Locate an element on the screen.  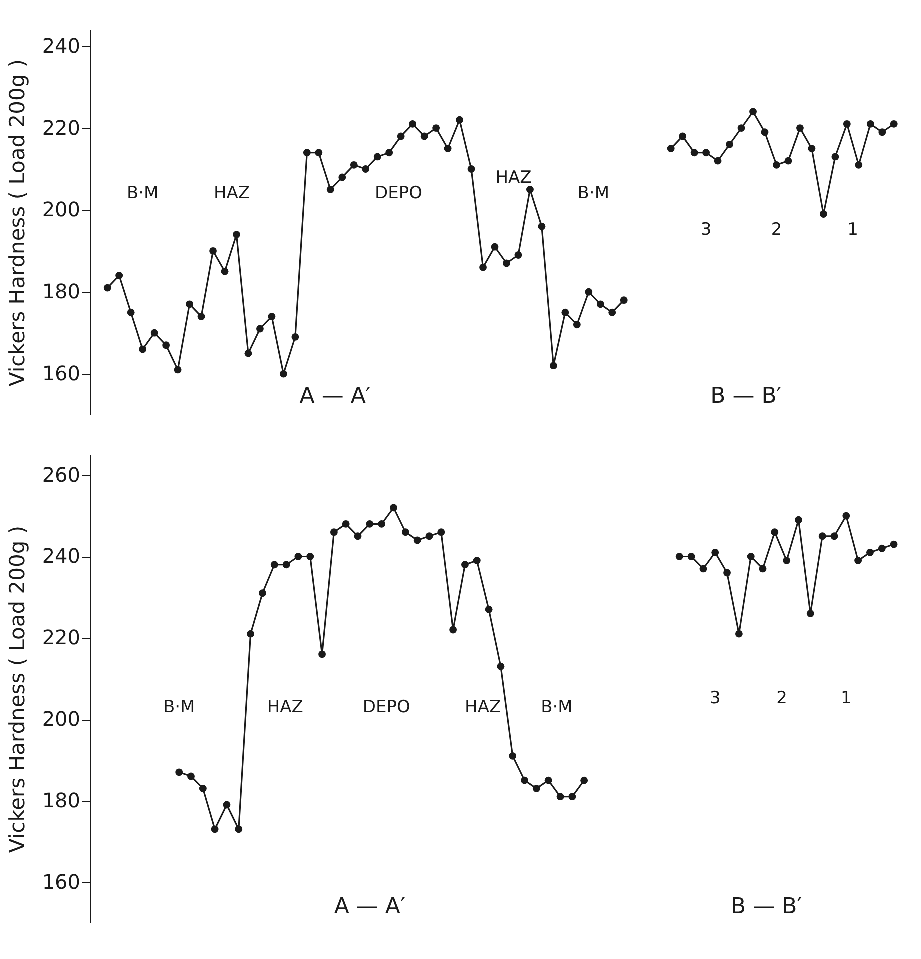
y-tick-label: 180 is located at coordinates (61, 800).